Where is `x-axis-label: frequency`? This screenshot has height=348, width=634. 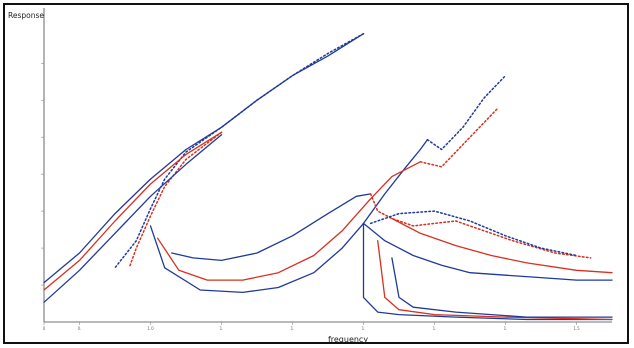
x-axis-label: frequency is located at coordinates (348, 339).